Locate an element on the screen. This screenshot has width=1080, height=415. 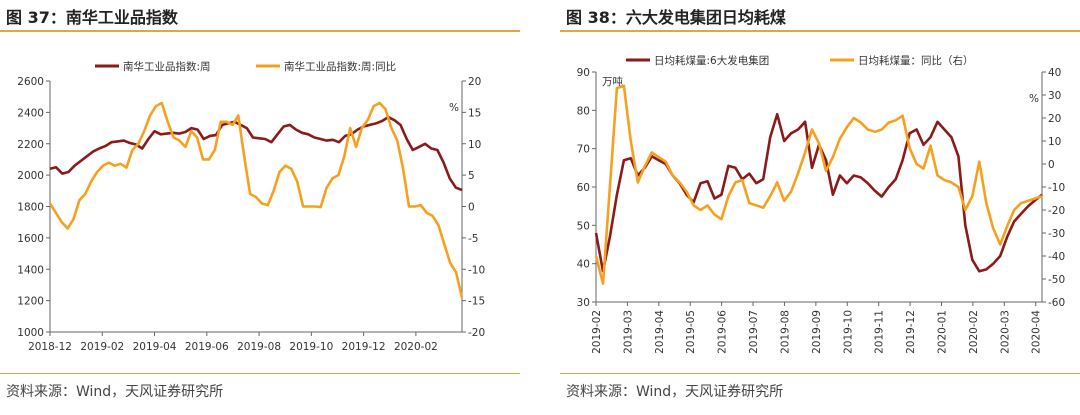
right-y-tick-label: 30 is located at coordinates (1054, 96).